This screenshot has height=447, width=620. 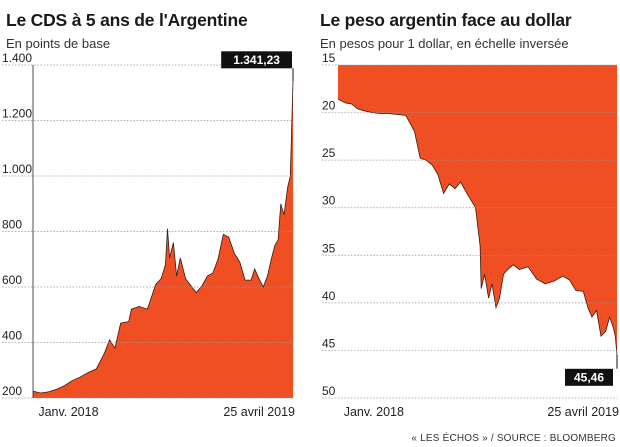 I want to click on source-credit: « LES ÉCHOS » / SOURCE : BLOOMBERG, so click(x=513, y=438).